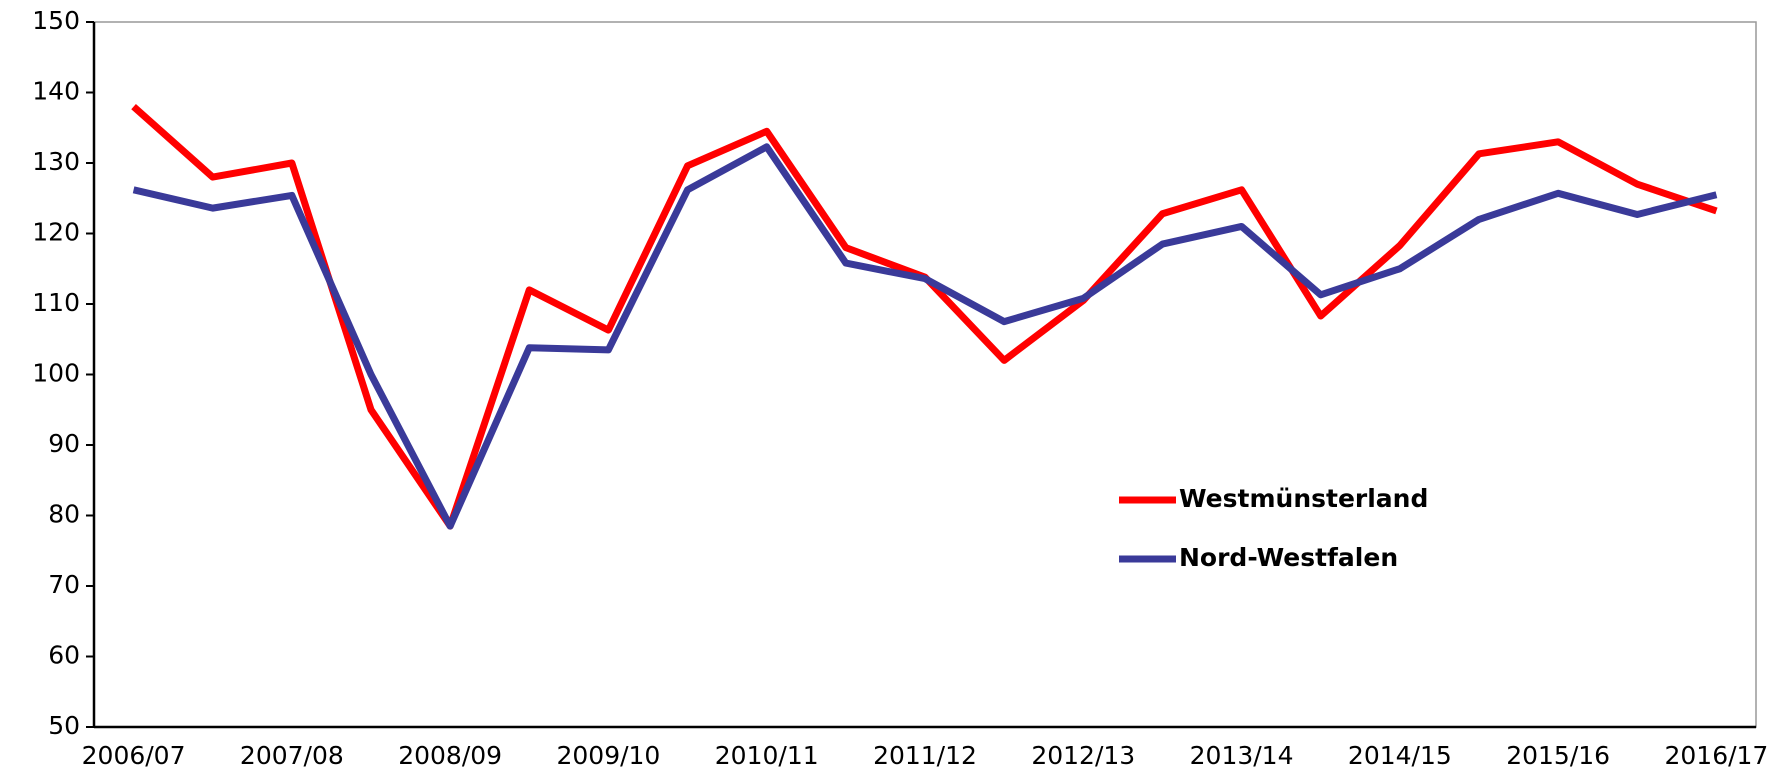 This screenshot has width=1790, height=784. I want to click on x-tick-label: 2008/09, so click(450, 755).